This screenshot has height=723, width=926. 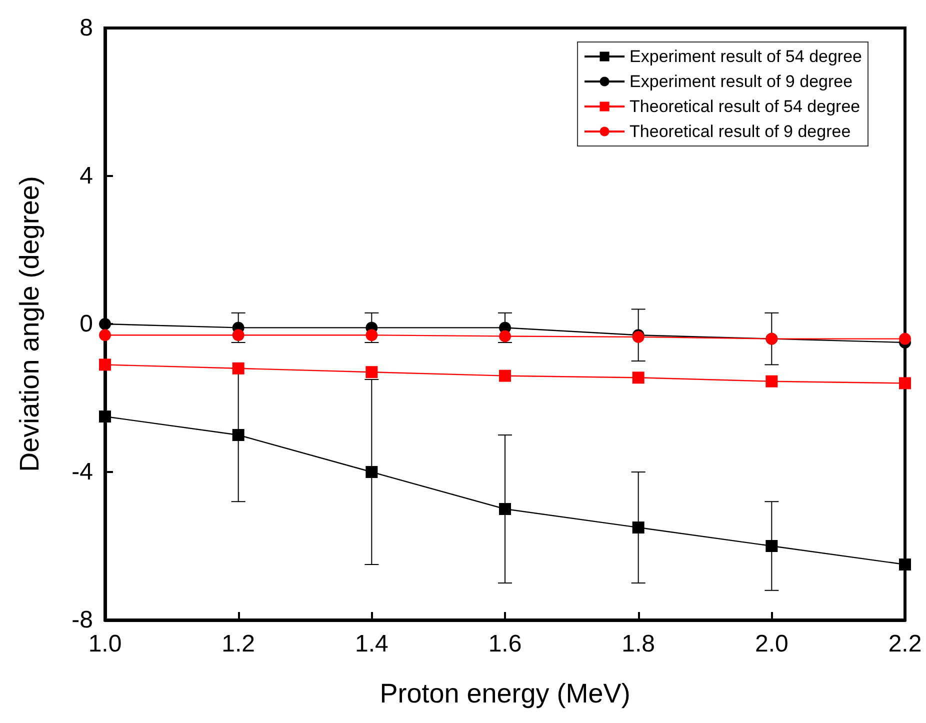 What do you see at coordinates (905, 644) in the screenshot?
I see `x-tick-label: 2.2` at bounding box center [905, 644].